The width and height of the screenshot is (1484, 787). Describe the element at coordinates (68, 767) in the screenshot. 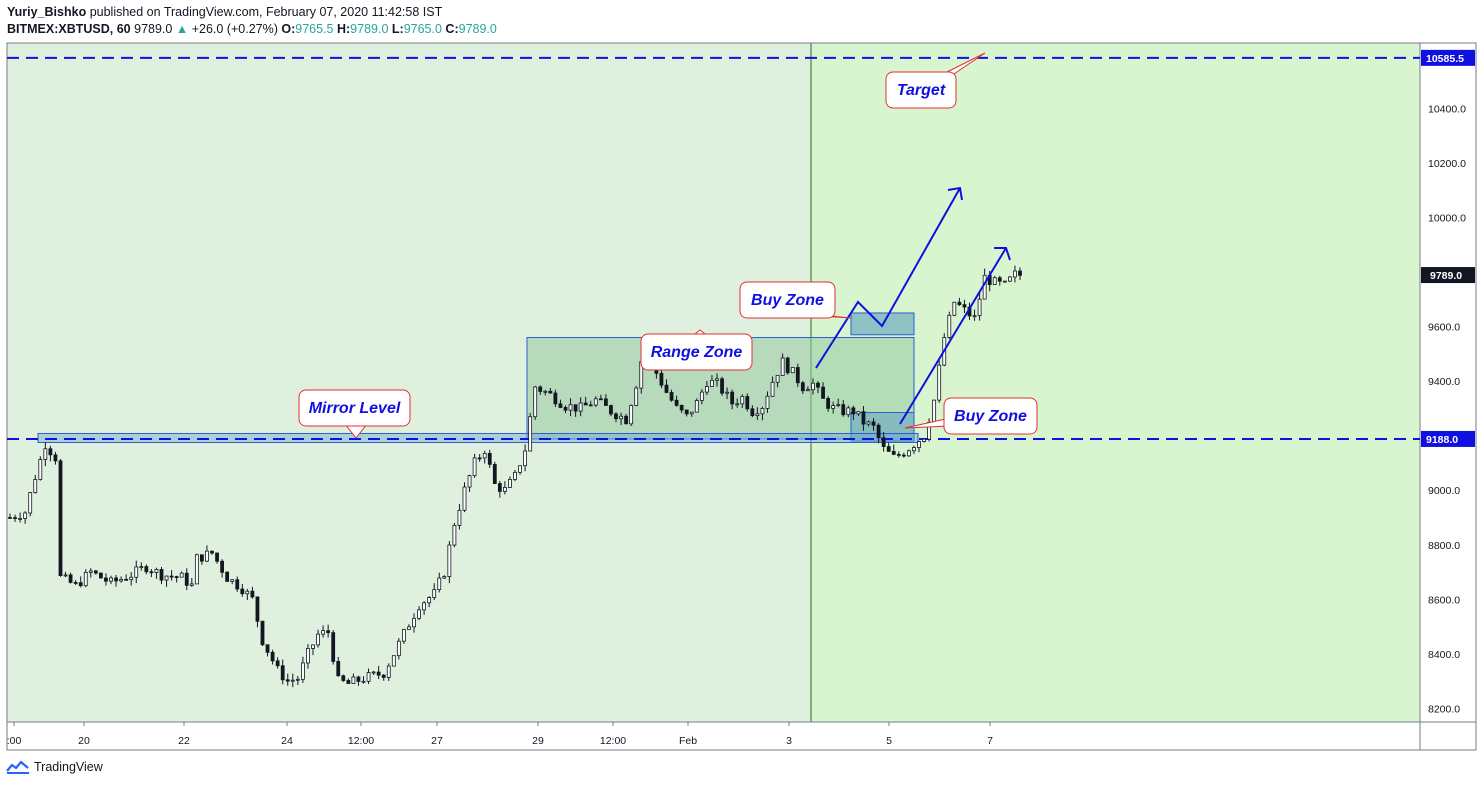

I see `tradingview-brand: TradingView` at that location.